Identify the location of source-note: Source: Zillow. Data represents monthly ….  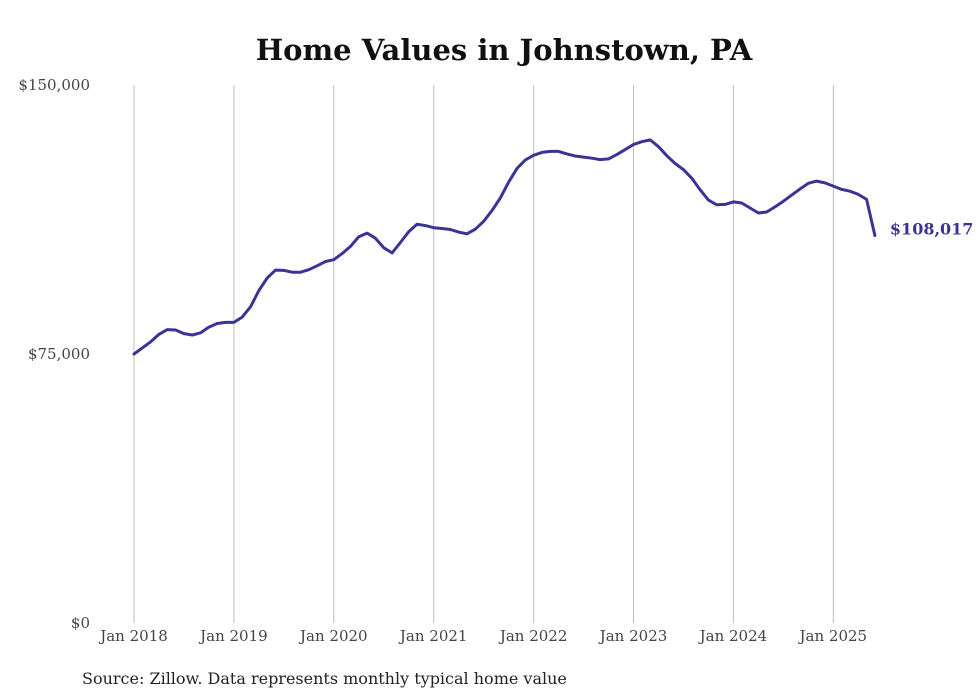
(324, 678).